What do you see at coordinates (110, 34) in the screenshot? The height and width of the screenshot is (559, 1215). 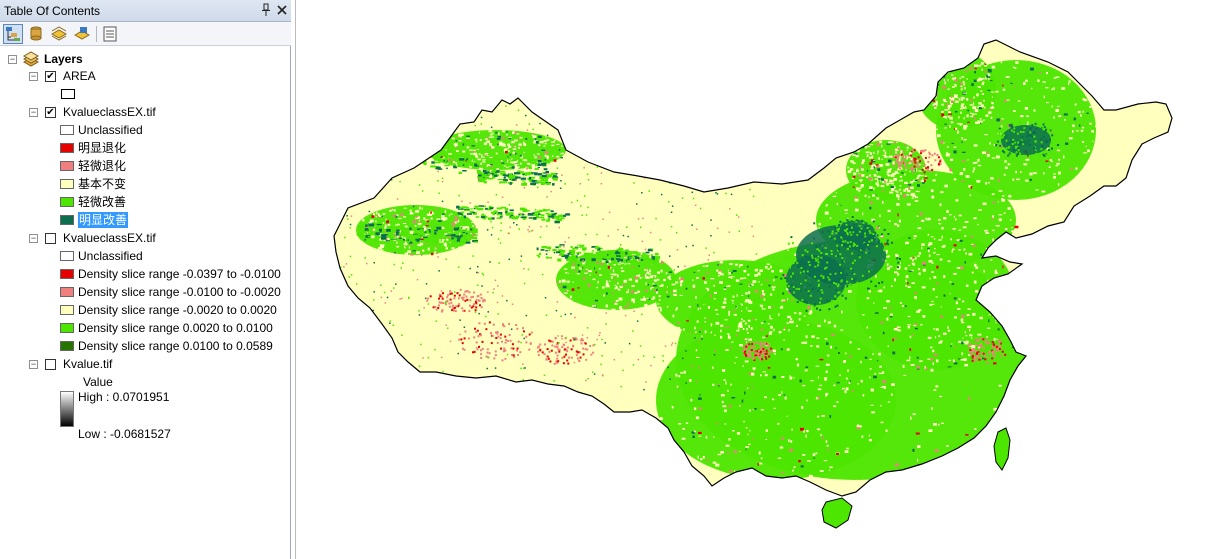 I see `options-icon` at bounding box center [110, 34].